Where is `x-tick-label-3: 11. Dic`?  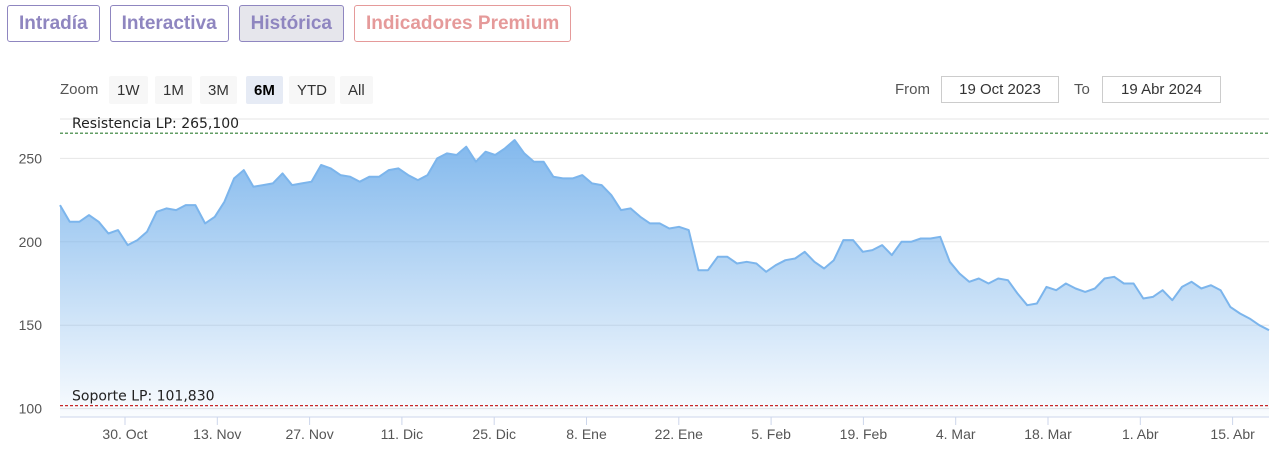
x-tick-label-3: 11. Dic is located at coordinates (402, 434).